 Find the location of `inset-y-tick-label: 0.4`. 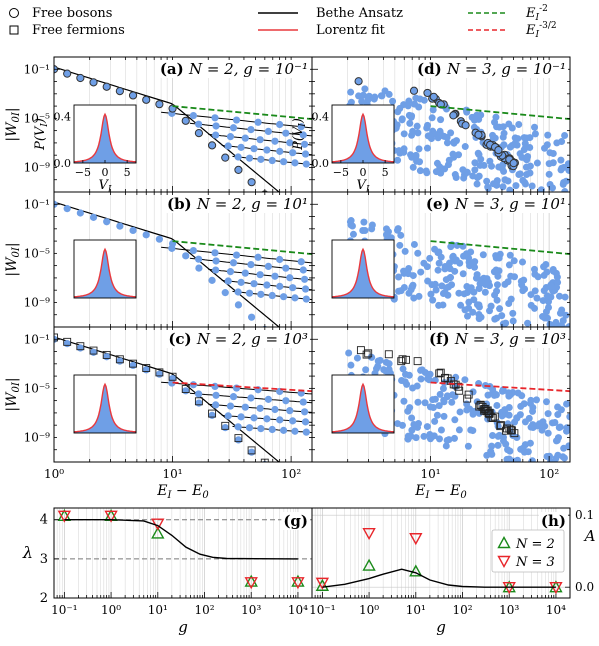

inset-y-tick-label: 0.4 is located at coordinates (321, 117).